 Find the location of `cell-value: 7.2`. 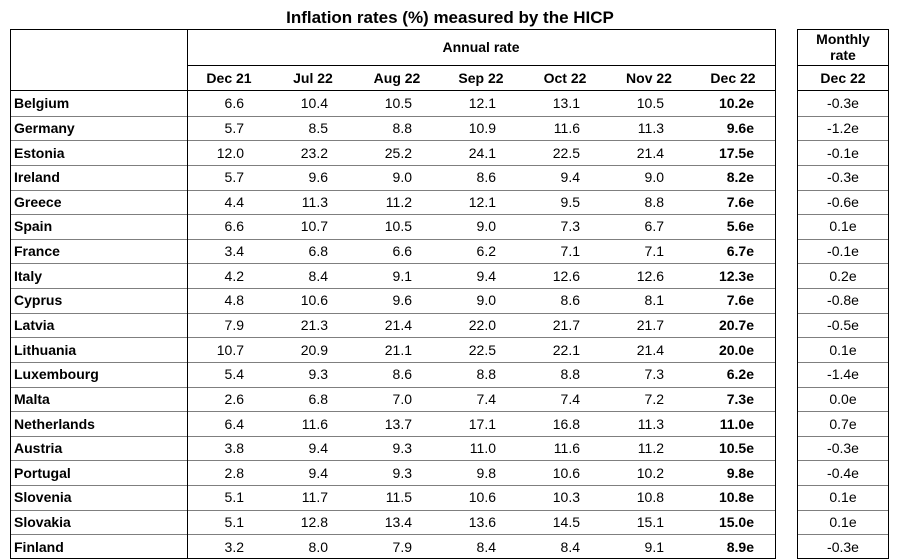

cell-value: 7.2 is located at coordinates (654, 398).